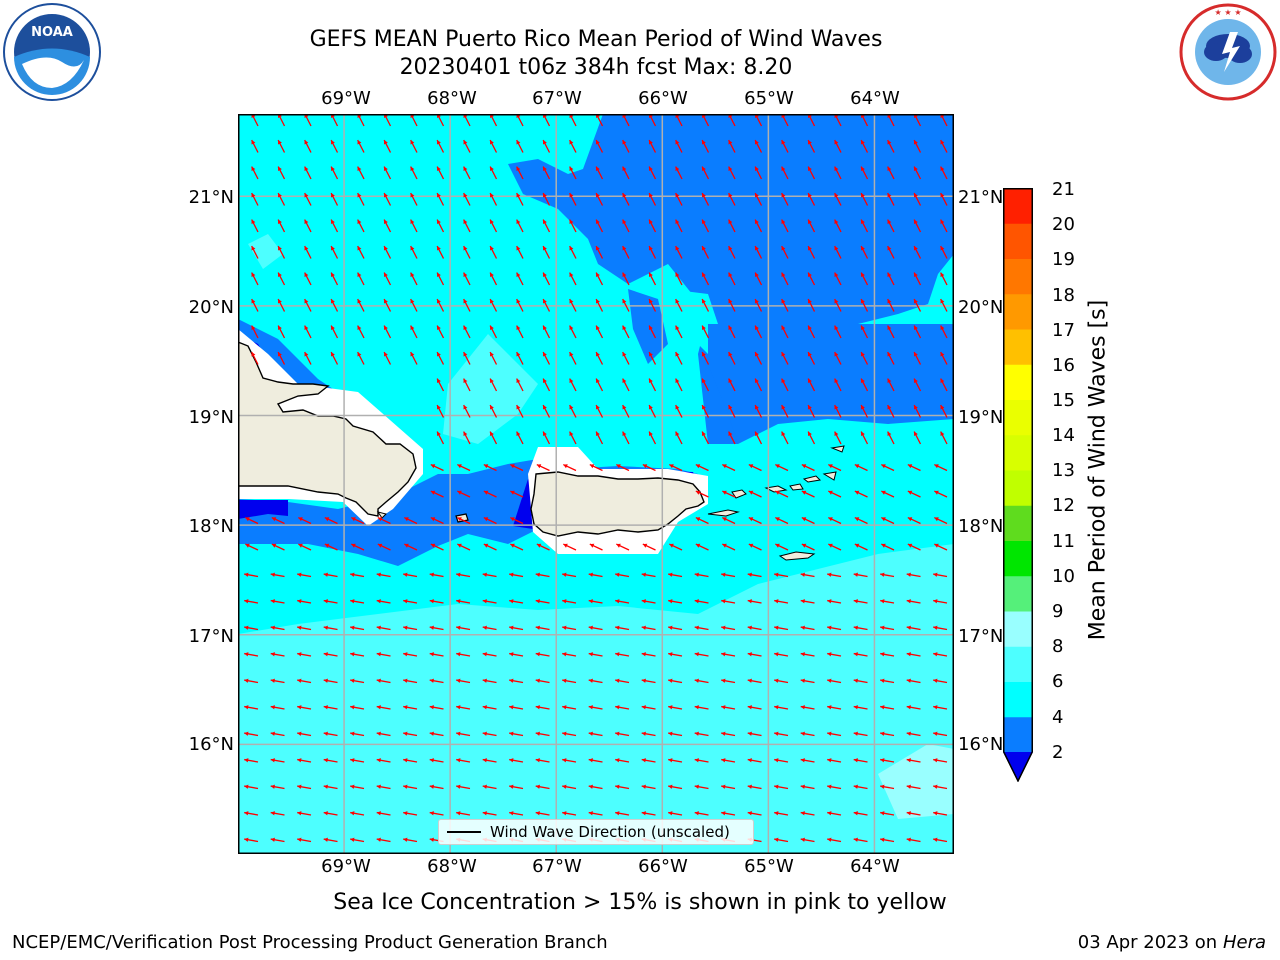 The width and height of the screenshot is (1280, 960). I want to click on lon-label-bottom-67w: 67°W, so click(557, 866).